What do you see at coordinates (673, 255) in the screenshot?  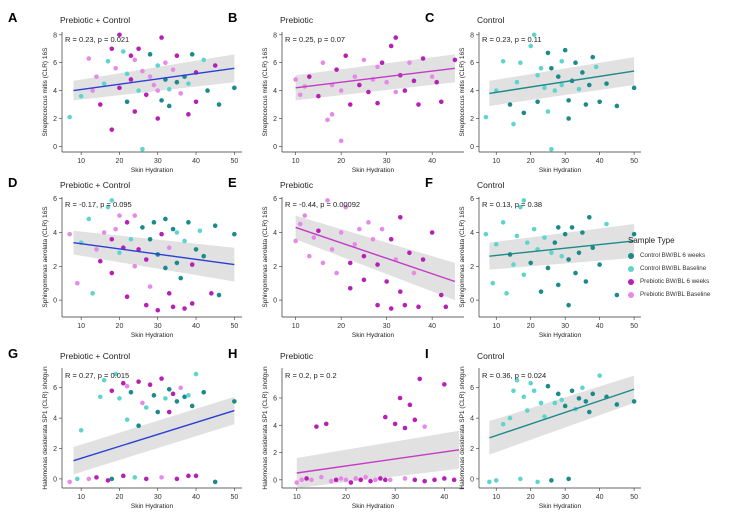 I see `legend-label: Control BW/BL 6 weeks` at bounding box center [673, 255].